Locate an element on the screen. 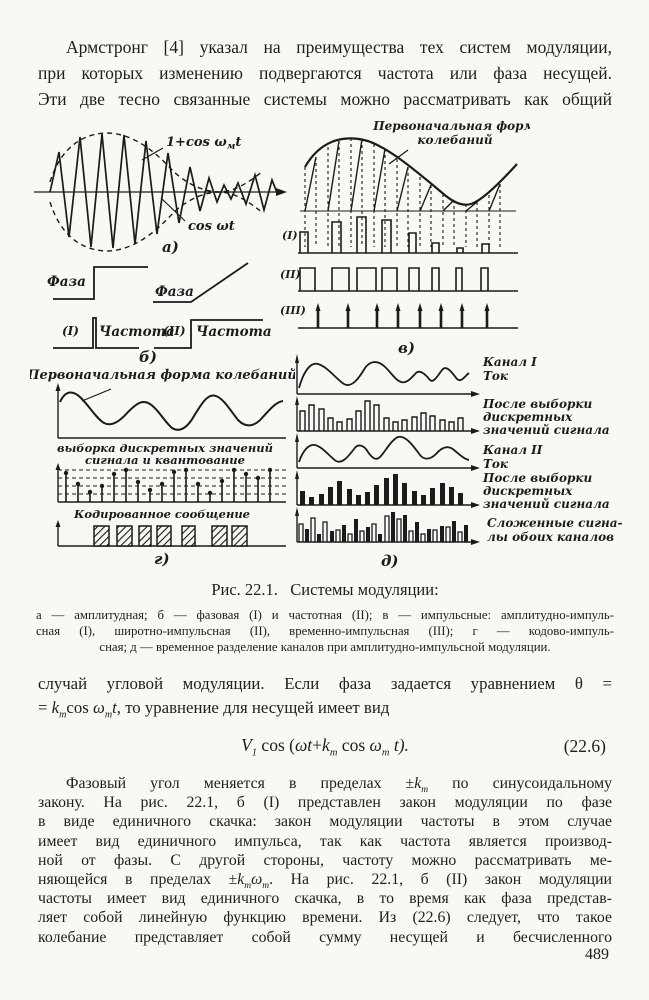 This screenshot has width=649, height=1000. panel-b-caption: б) is located at coordinates (148, 356).